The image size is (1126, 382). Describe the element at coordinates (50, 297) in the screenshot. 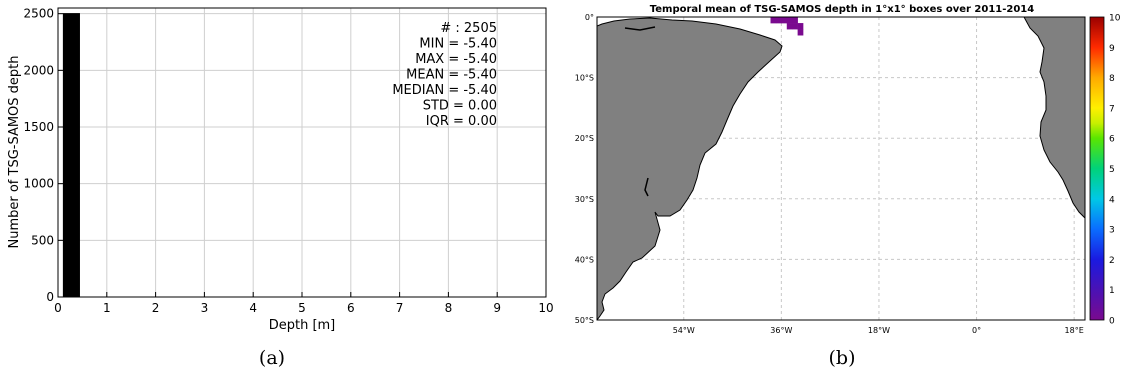

I see `y-tick-label: 0` at that location.